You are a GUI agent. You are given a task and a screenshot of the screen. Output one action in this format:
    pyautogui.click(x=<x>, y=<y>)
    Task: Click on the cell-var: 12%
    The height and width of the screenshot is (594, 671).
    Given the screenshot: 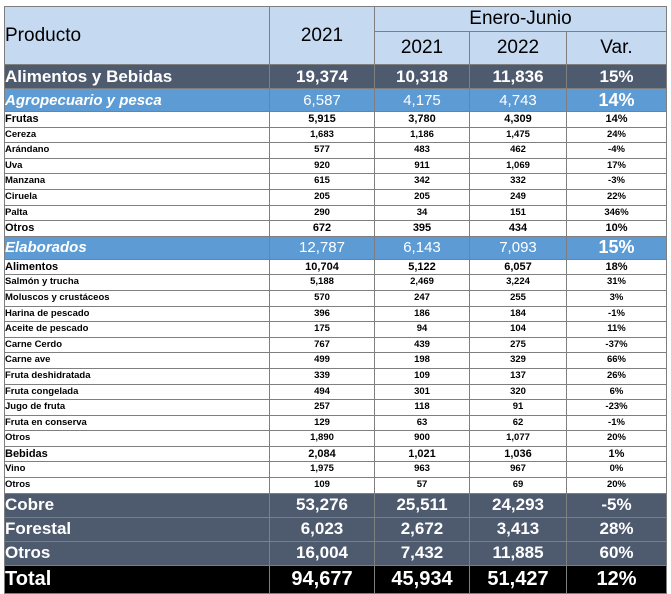 What is the action you would take?
    pyautogui.click(x=616, y=579)
    